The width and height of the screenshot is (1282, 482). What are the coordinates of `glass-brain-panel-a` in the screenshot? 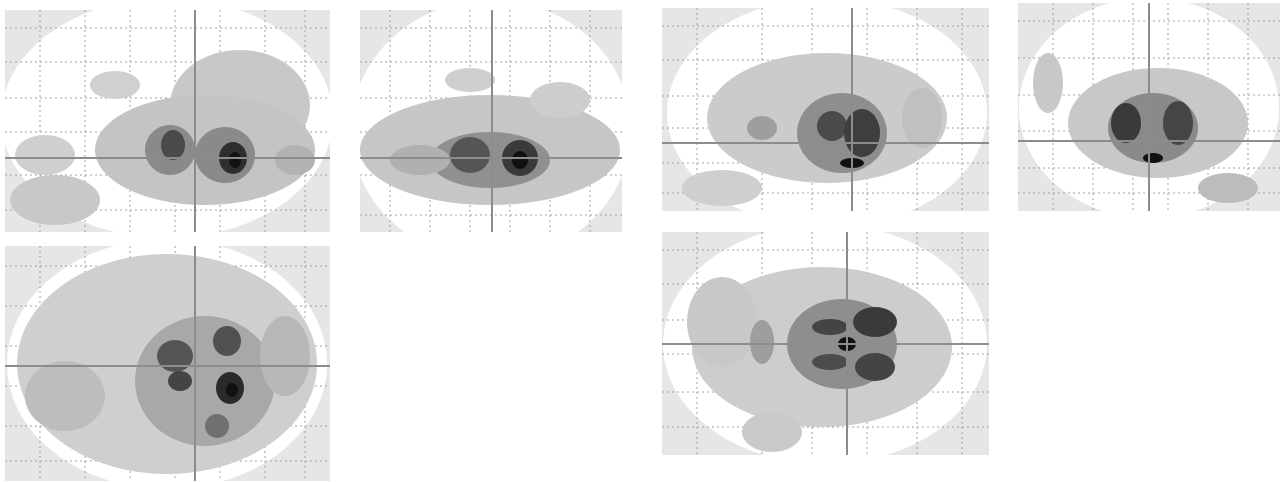 It's located at (167, 121).